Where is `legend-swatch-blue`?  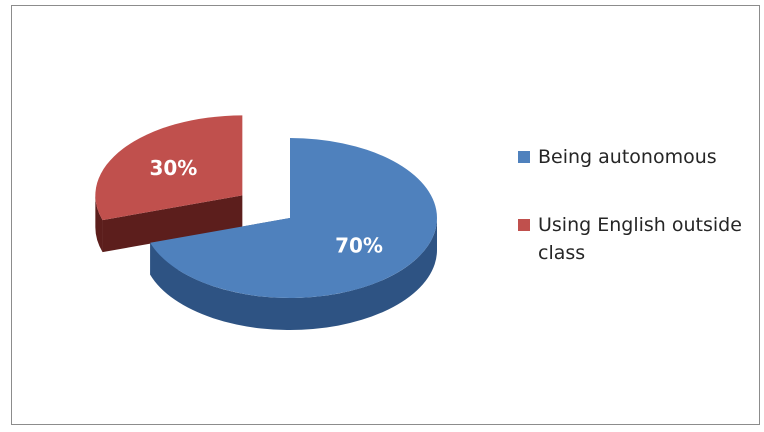
legend-swatch-blue is located at coordinates (524, 157).